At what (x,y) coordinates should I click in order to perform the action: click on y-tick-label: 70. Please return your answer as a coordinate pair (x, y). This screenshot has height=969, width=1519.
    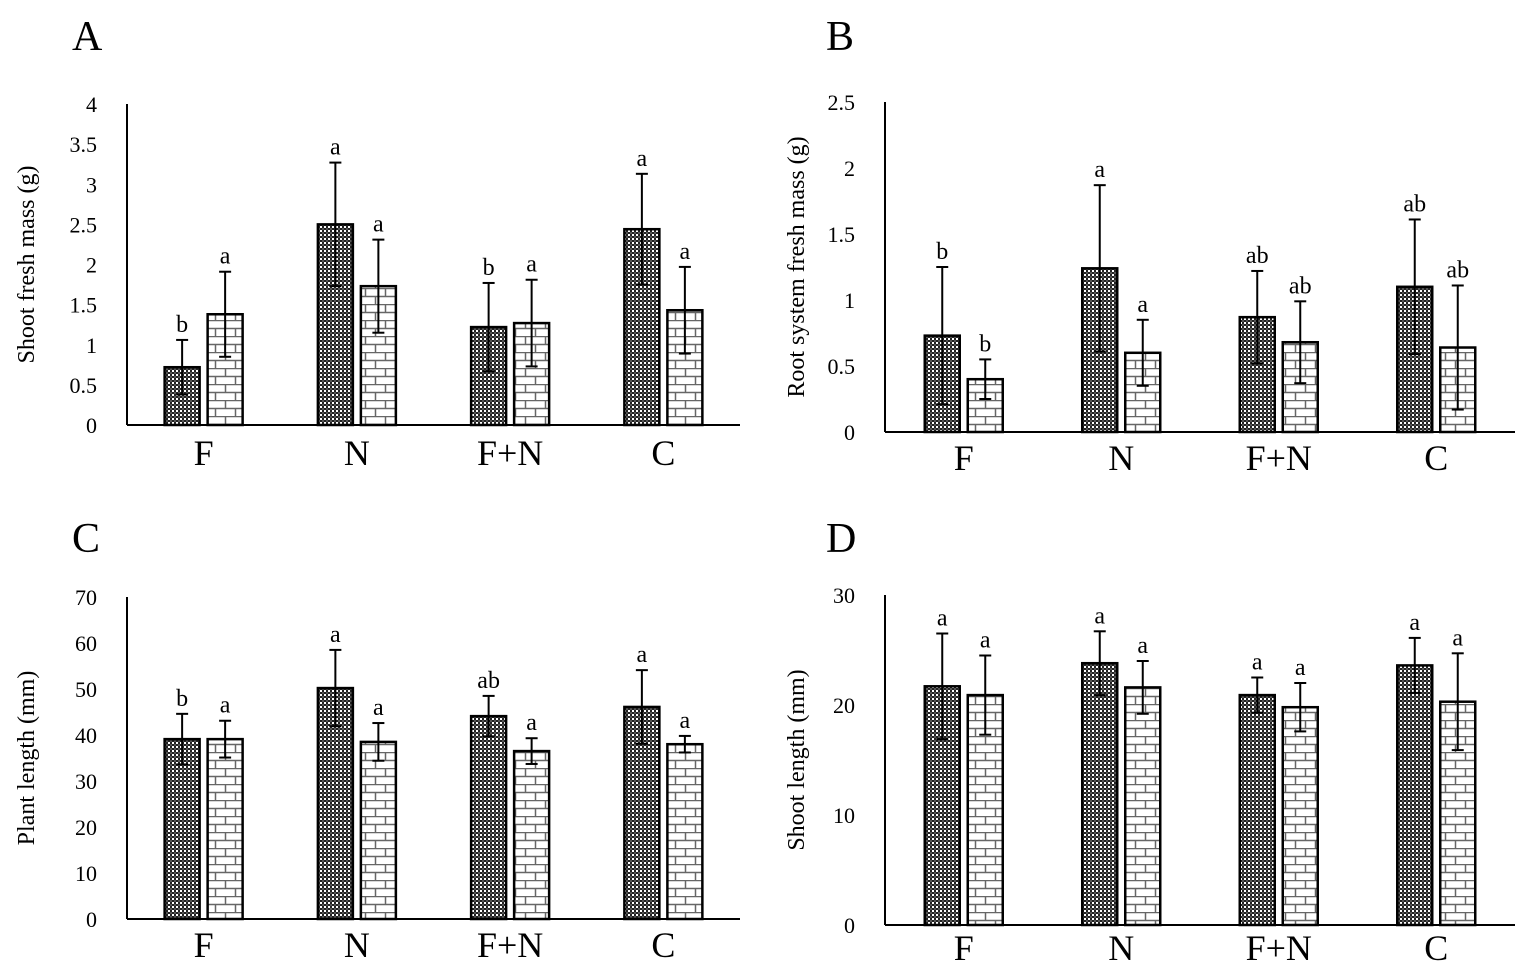
    Looking at the image, I should click on (86, 597).